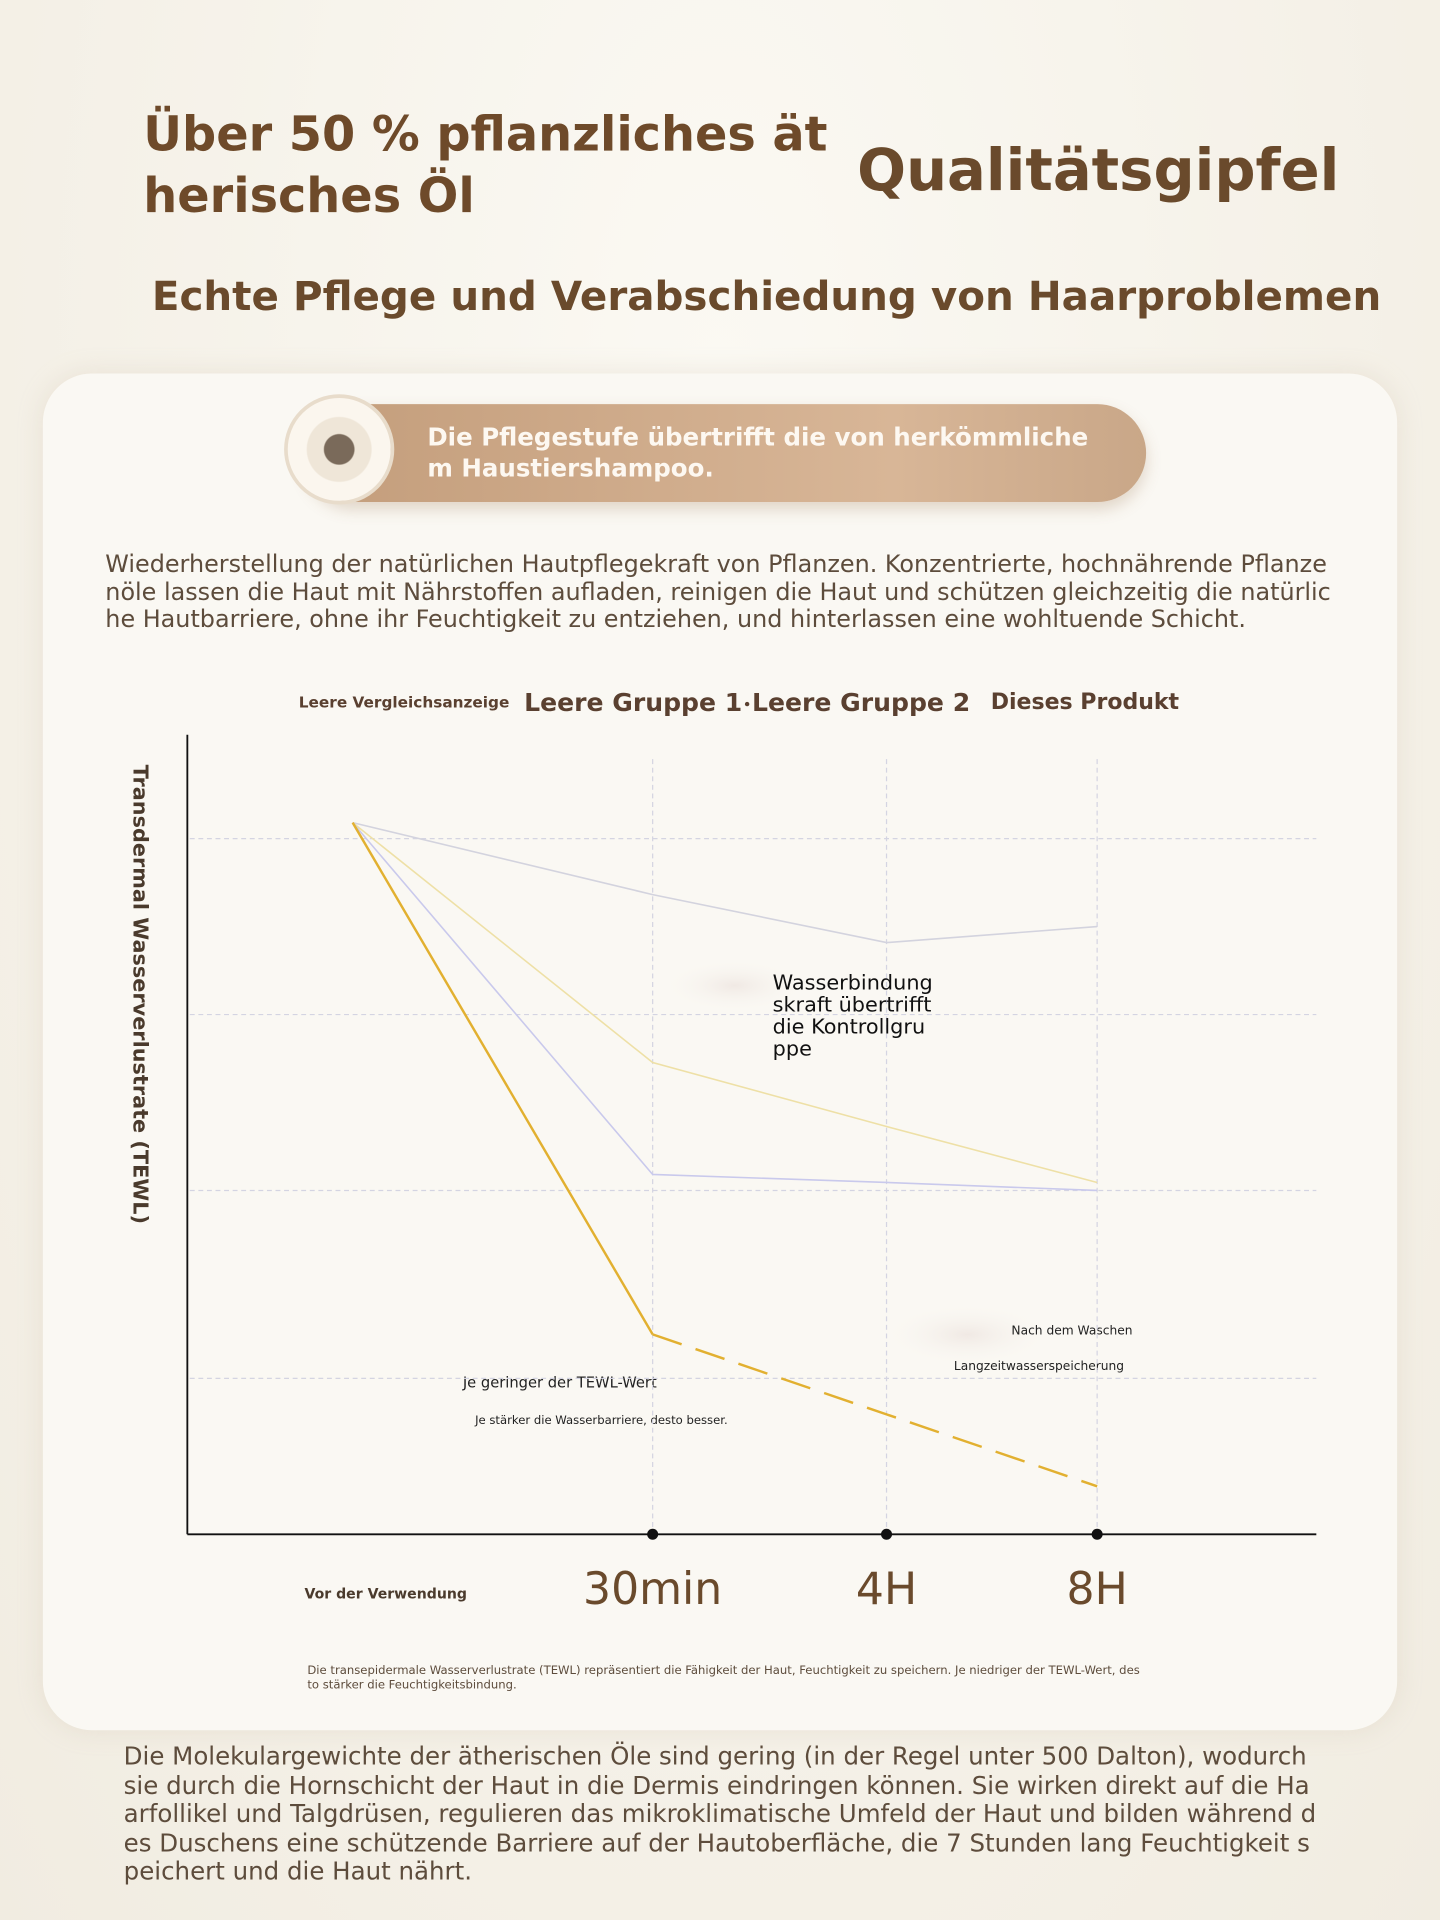 Image resolution: width=1440 pixels, height=1920 pixels. I want to click on legend-entry: Dieses Produkt, so click(1085, 702).